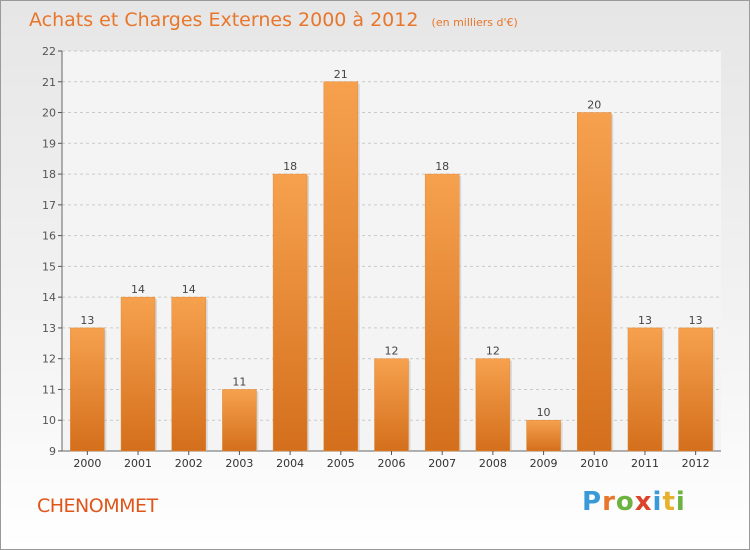 Image resolution: width=750 pixels, height=550 pixels. Describe the element at coordinates (594, 105) in the screenshot. I see `bar-value-label: 20` at that location.